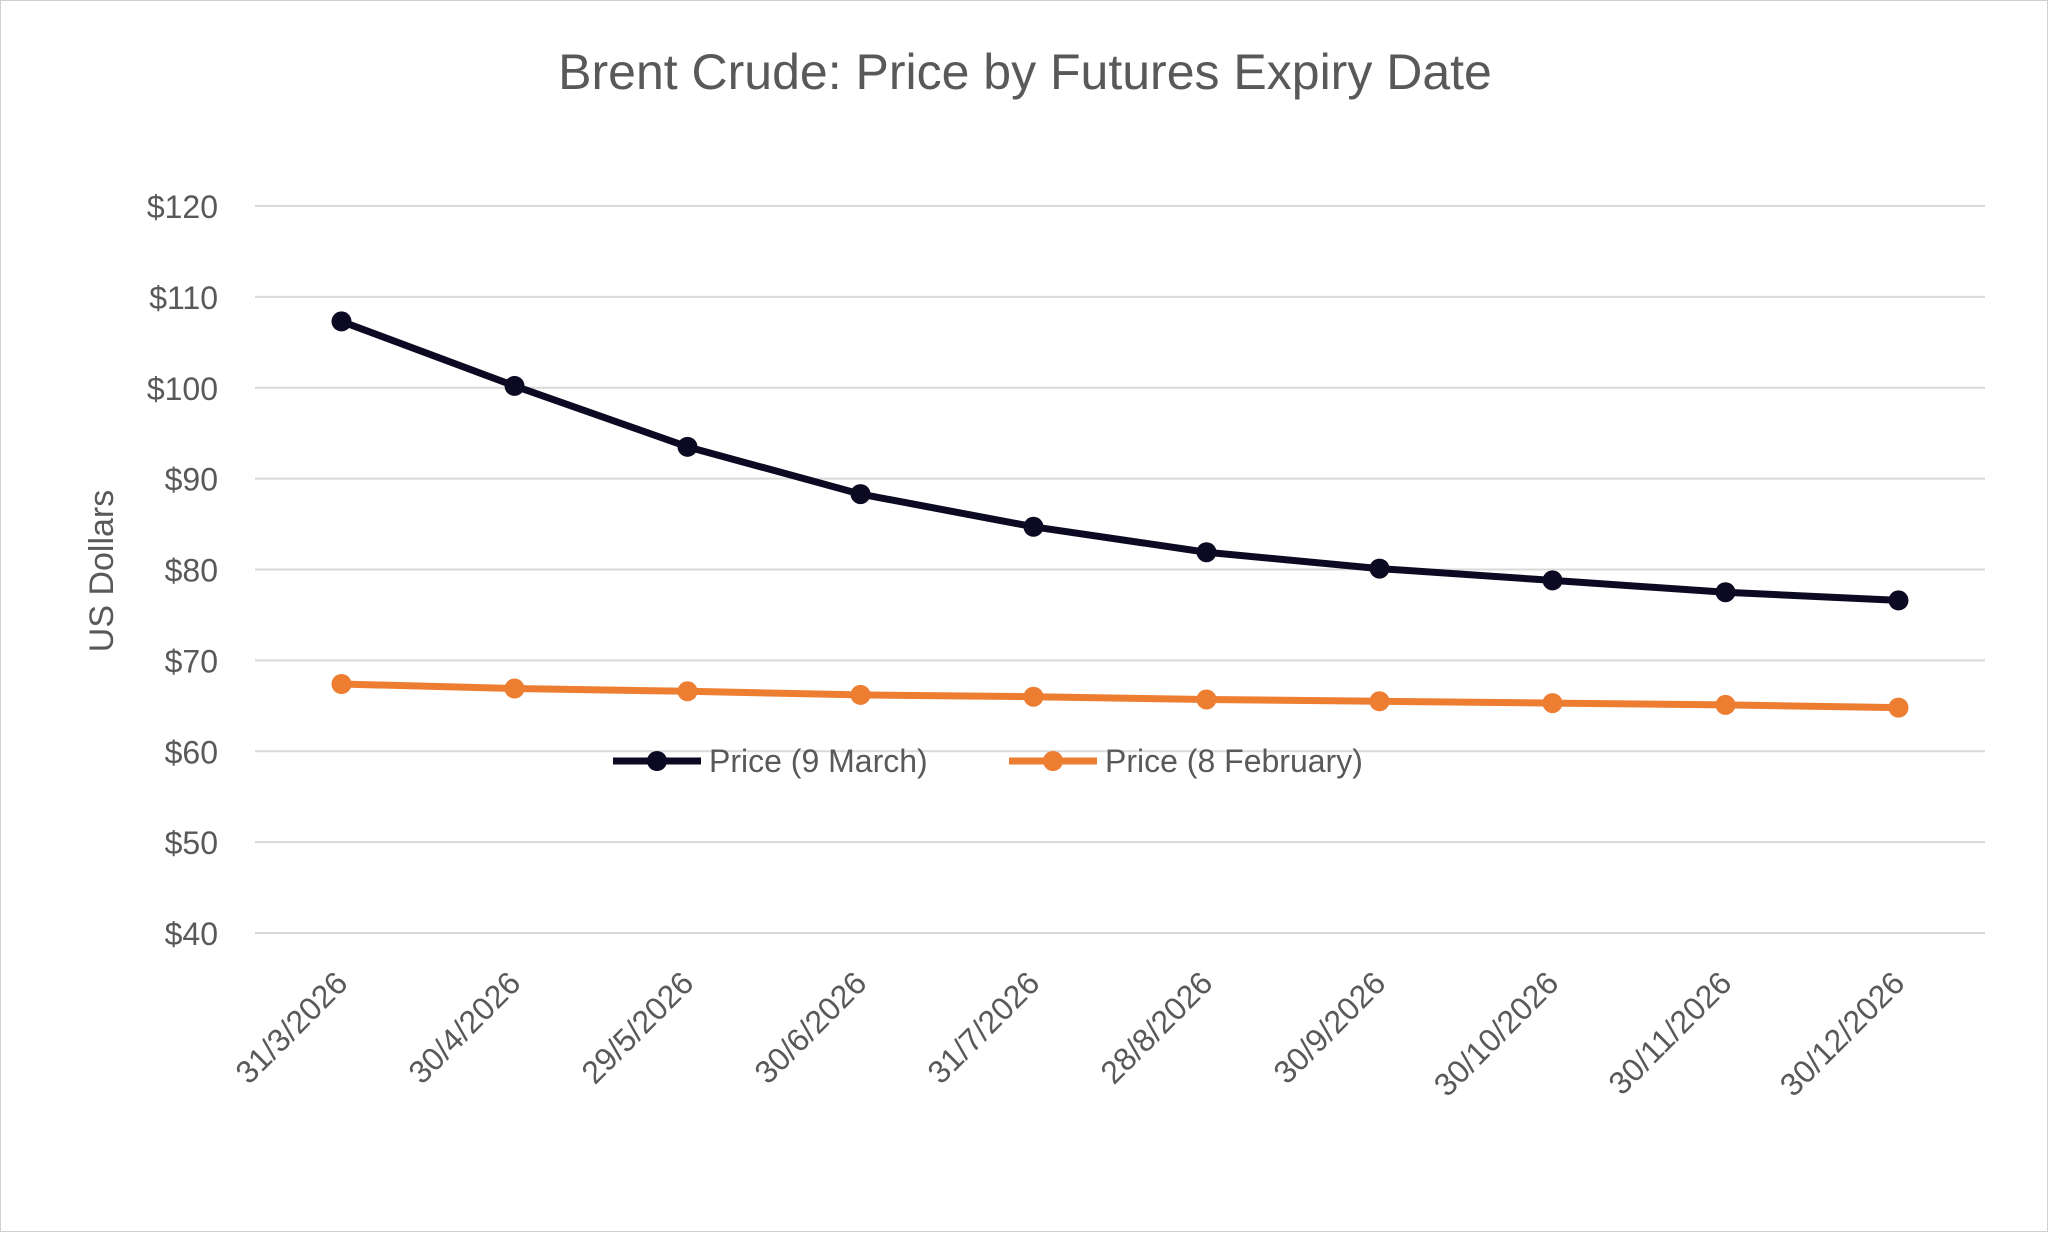 This screenshot has width=2048, height=1233. What do you see at coordinates (1329, 1027) in the screenshot?
I see `x-tick-label: 30/9/2026` at bounding box center [1329, 1027].